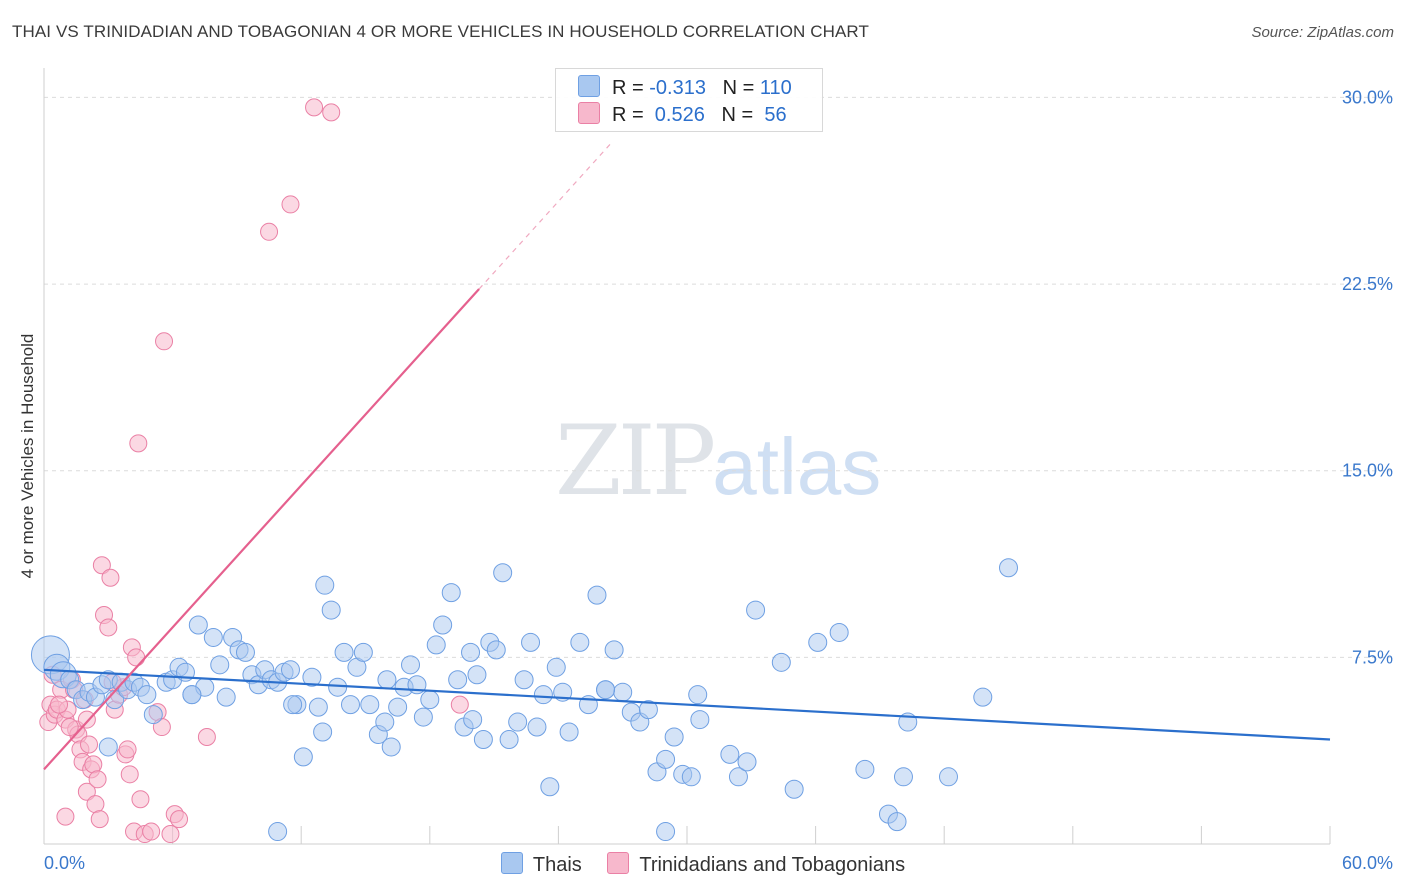 The image size is (1406, 892). Describe the element at coordinates (1322, 32) in the screenshot. I see `source-label: Source: ZipAtlas.com` at that location.